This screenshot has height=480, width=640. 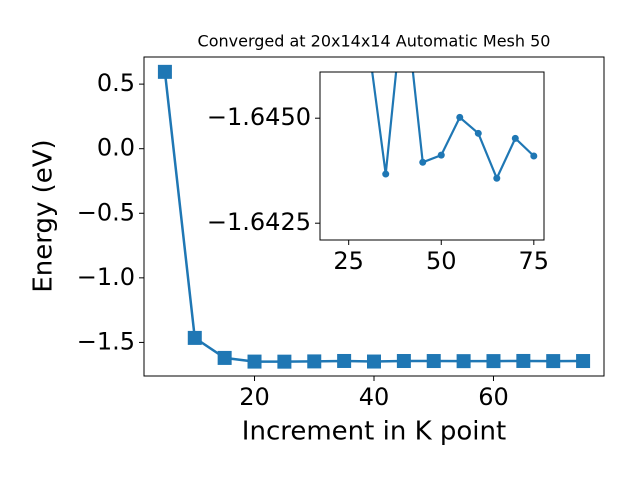 I want to click on y-tick-label: −1.5, so click(x=106, y=341).